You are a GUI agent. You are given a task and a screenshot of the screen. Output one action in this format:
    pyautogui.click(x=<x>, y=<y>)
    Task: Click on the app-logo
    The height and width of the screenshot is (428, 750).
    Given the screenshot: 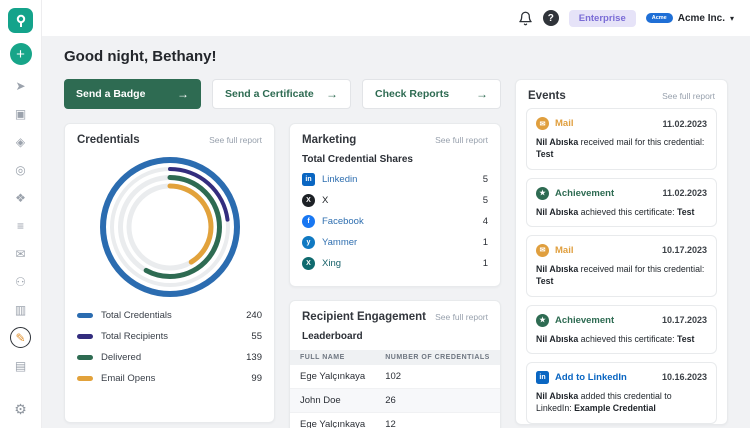 What is the action you would take?
    pyautogui.click(x=20, y=20)
    